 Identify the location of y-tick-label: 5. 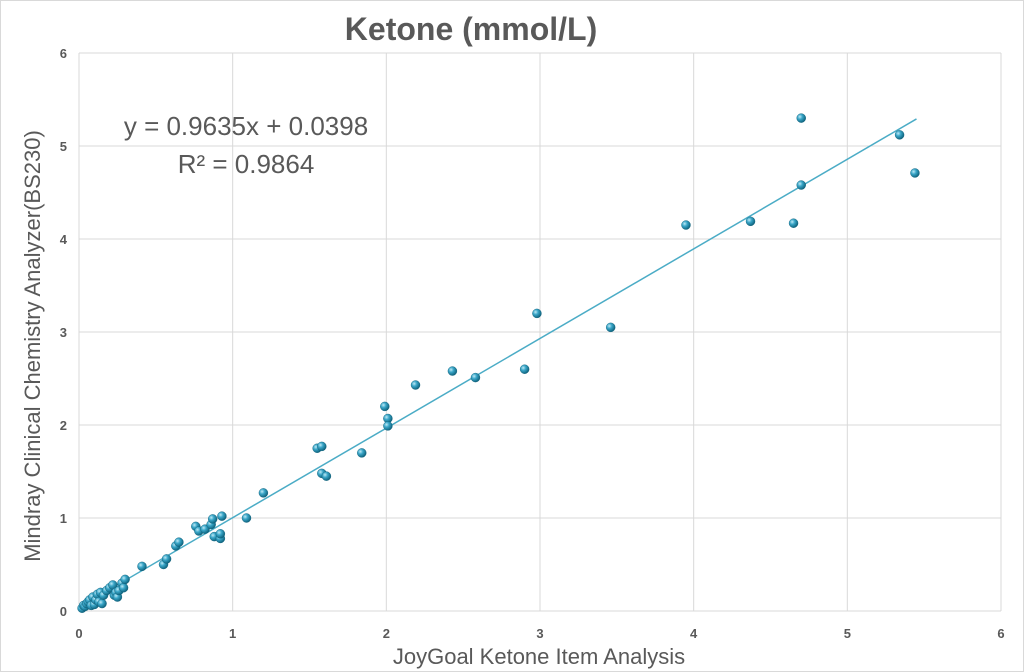
(63, 146).